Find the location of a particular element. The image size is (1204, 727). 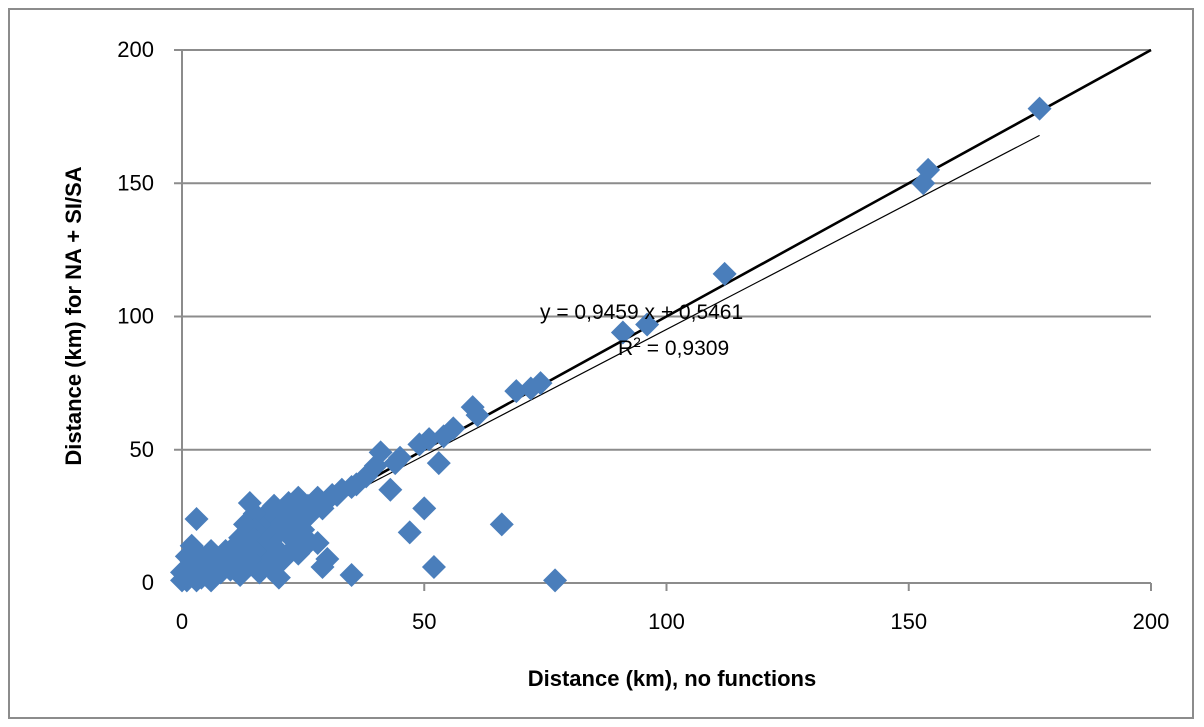

trendline-equation: y = 0,9459 x + 0,5461 is located at coordinates (641, 312).